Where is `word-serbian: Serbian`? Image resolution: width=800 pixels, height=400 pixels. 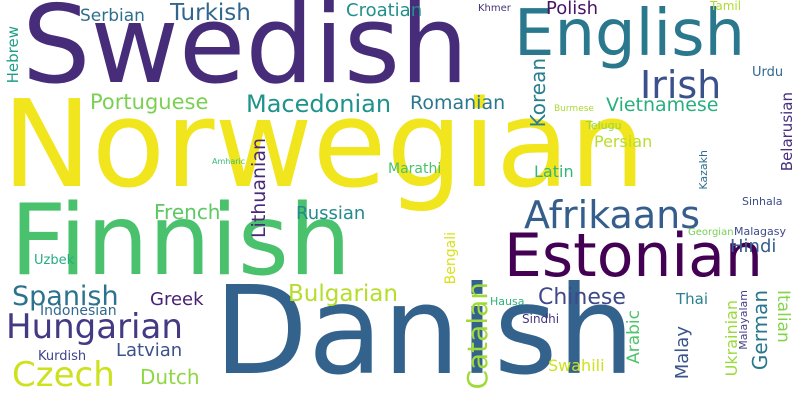 word-serbian: Serbian is located at coordinates (112, 16).